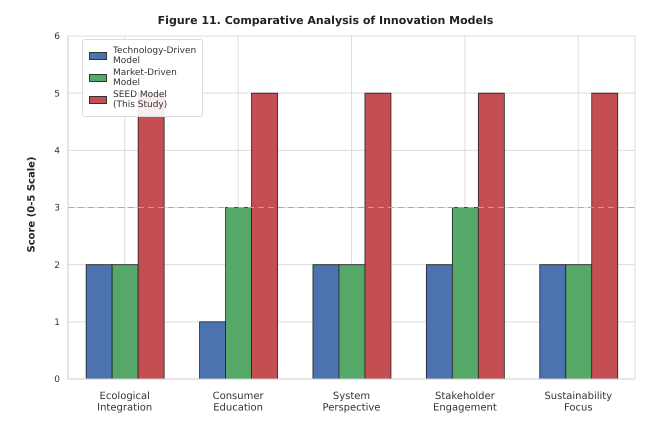 This screenshot has width=651, height=431. What do you see at coordinates (140, 100) in the screenshot?
I see `legend-label: SEED Model (This Study)` at bounding box center [140, 100].